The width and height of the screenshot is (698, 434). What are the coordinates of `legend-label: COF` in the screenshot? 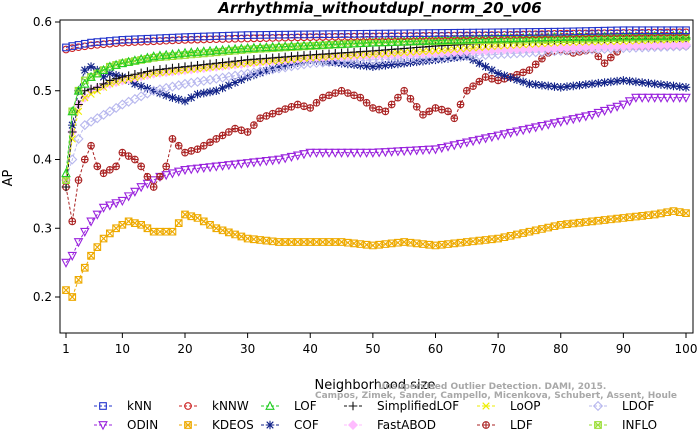 It's located at (306, 425).